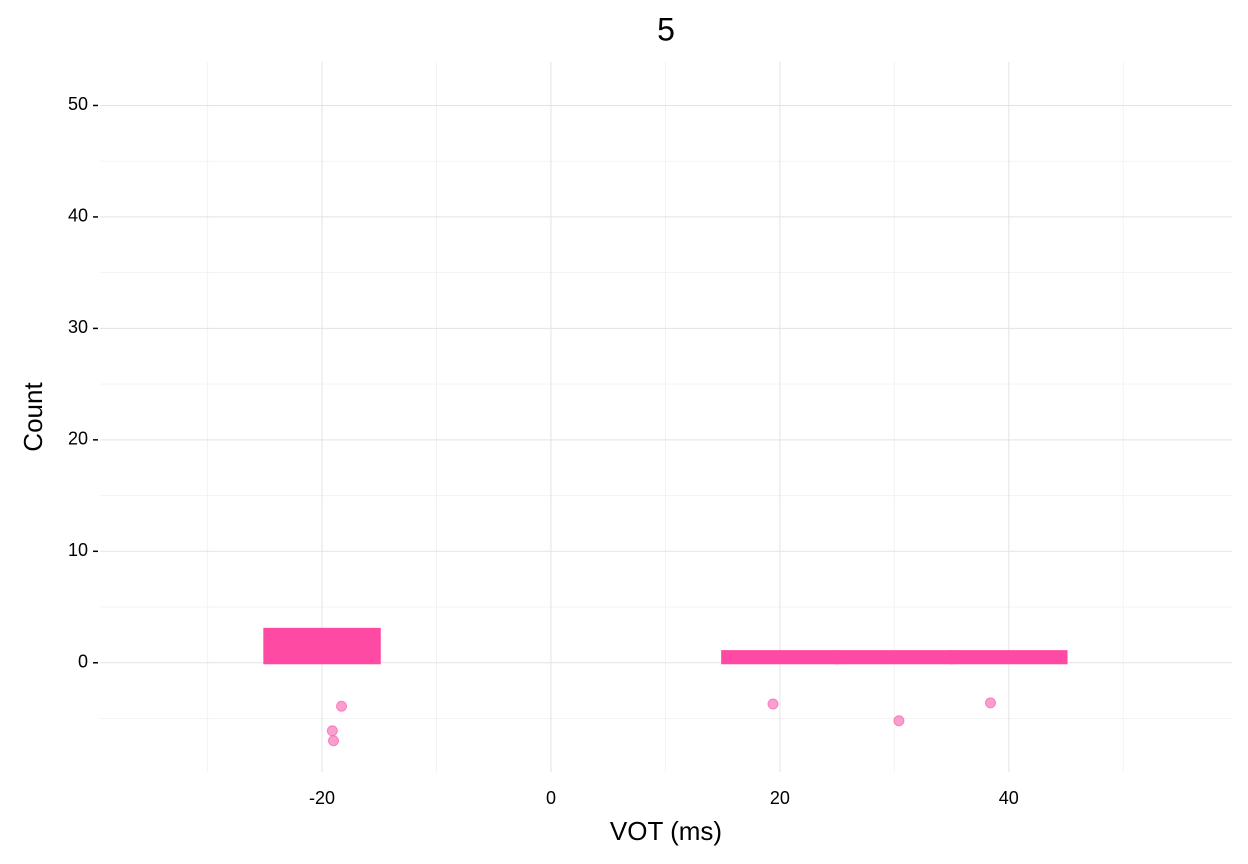 The image size is (1248, 864). I want to click on x-tick-label: -20, so click(322, 798).